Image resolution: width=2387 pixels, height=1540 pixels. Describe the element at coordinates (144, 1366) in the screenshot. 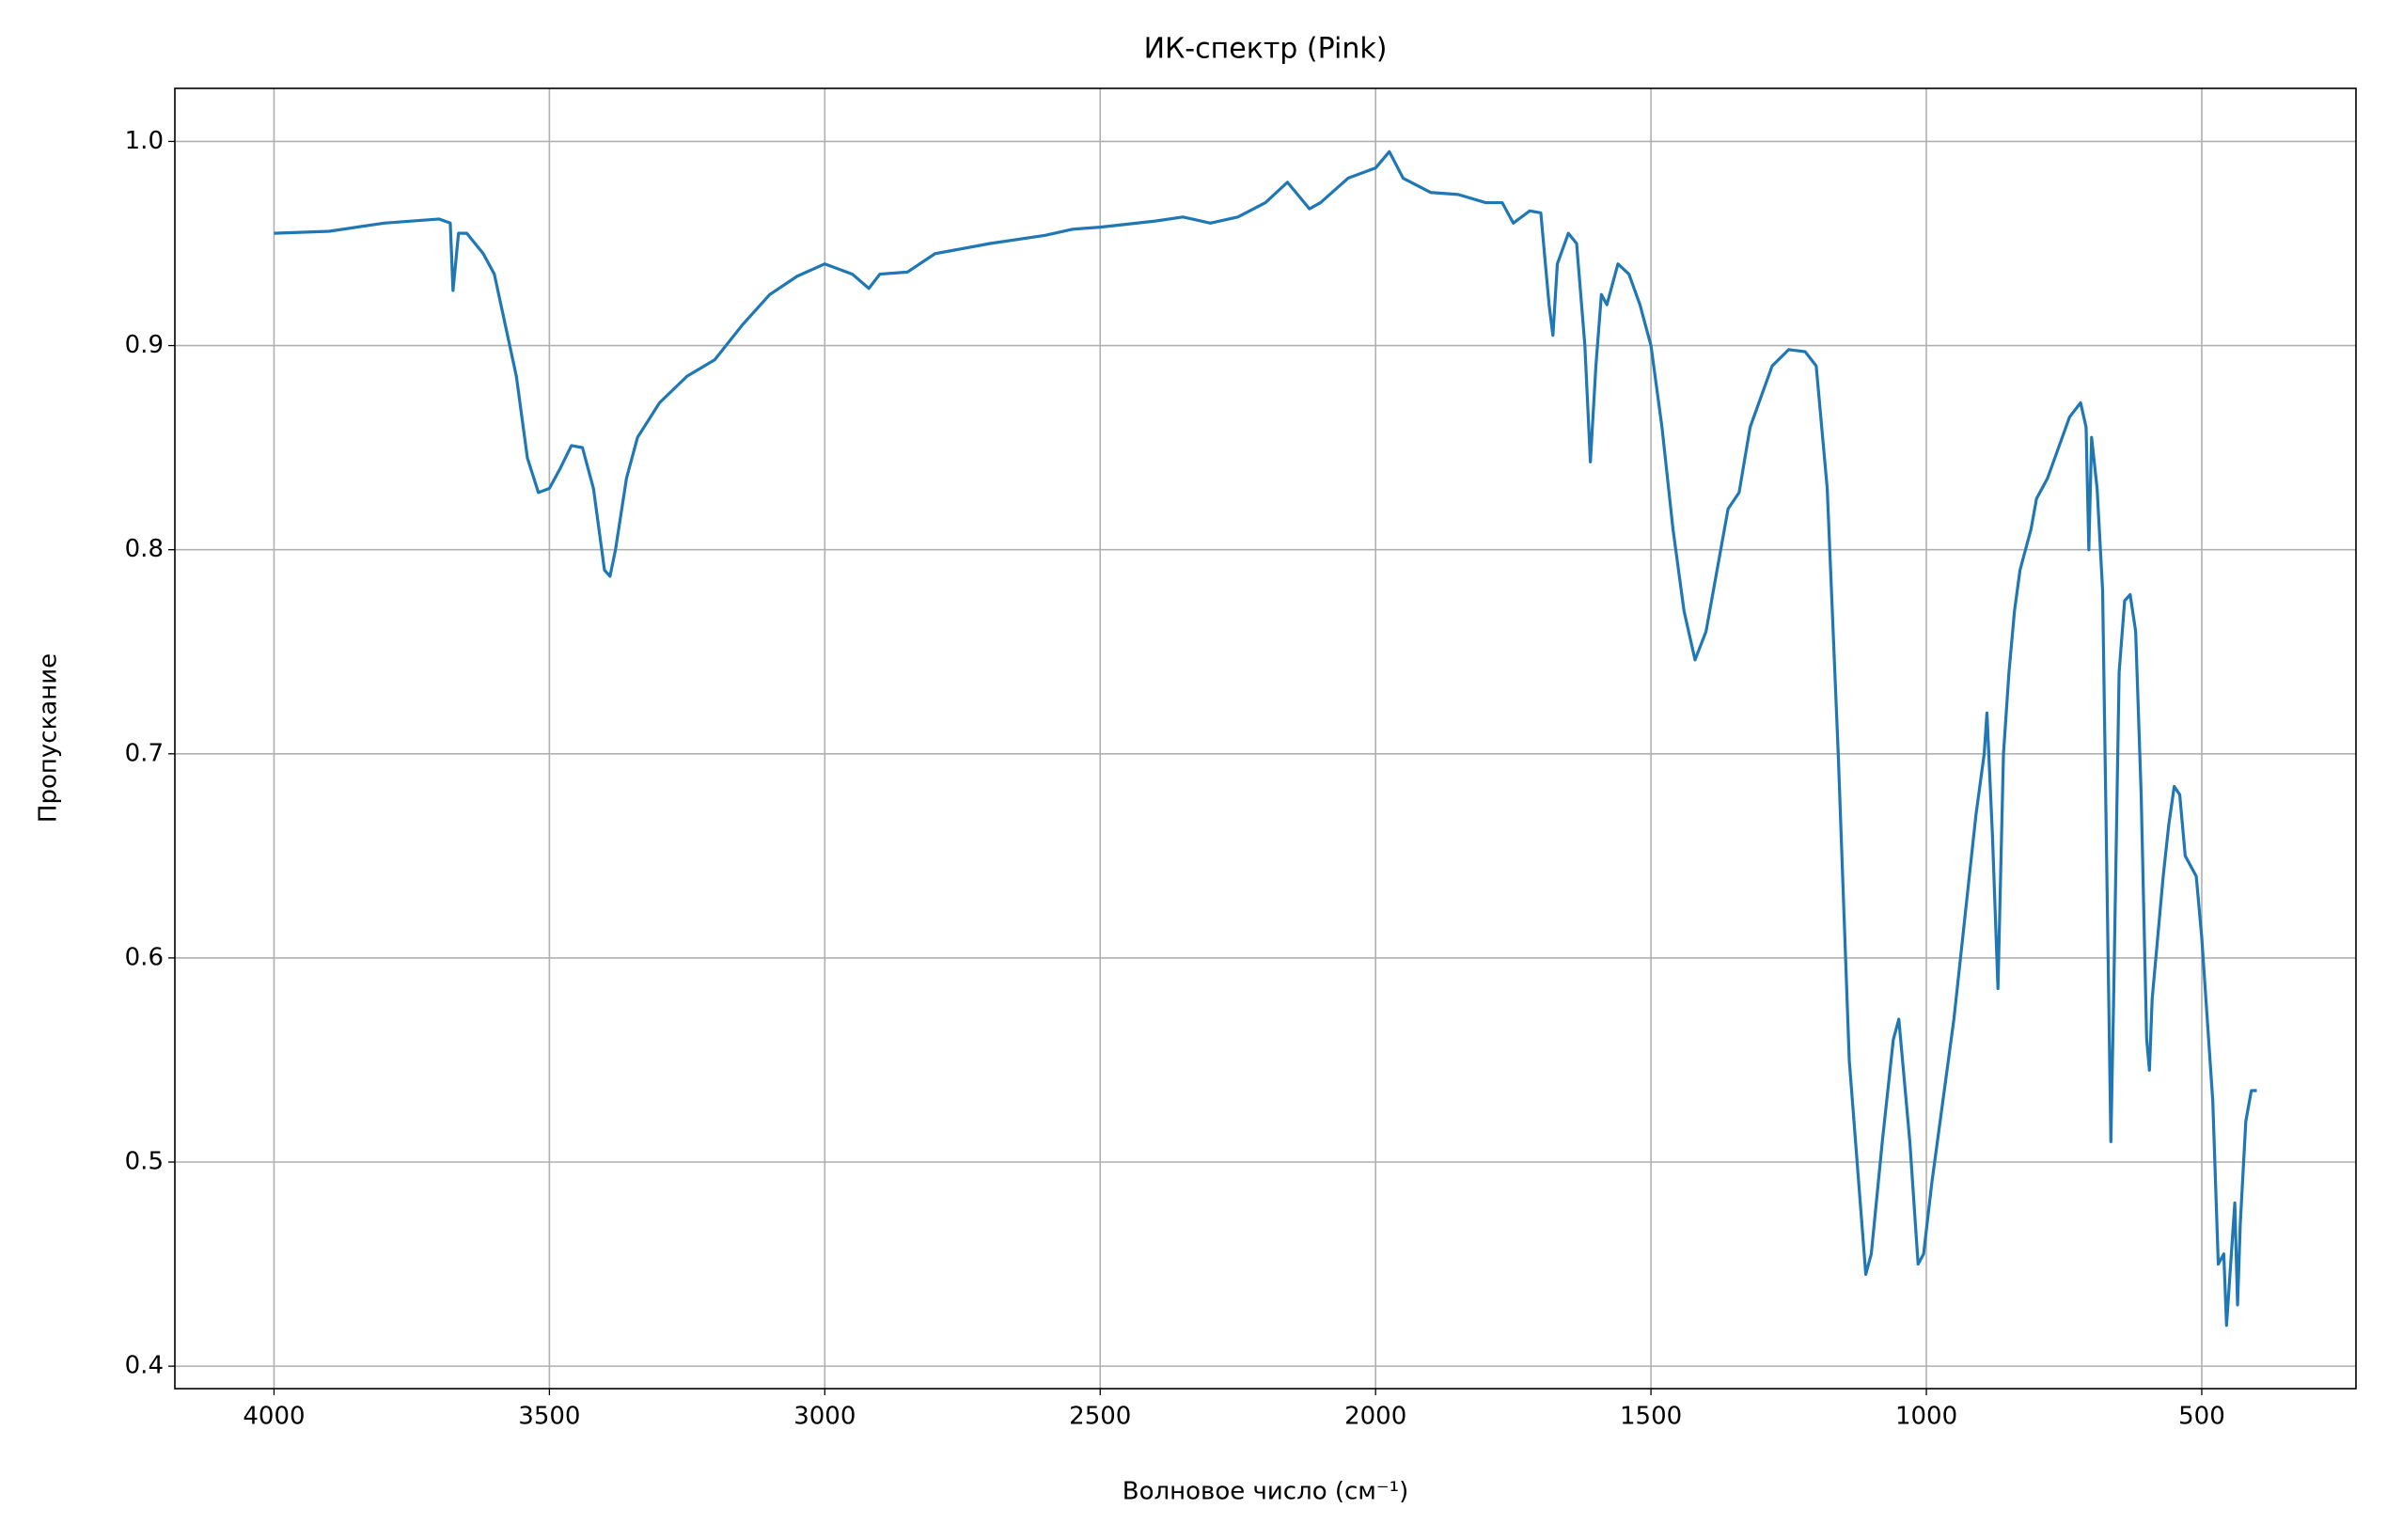

I see `y-tick-label: 0.4` at that location.